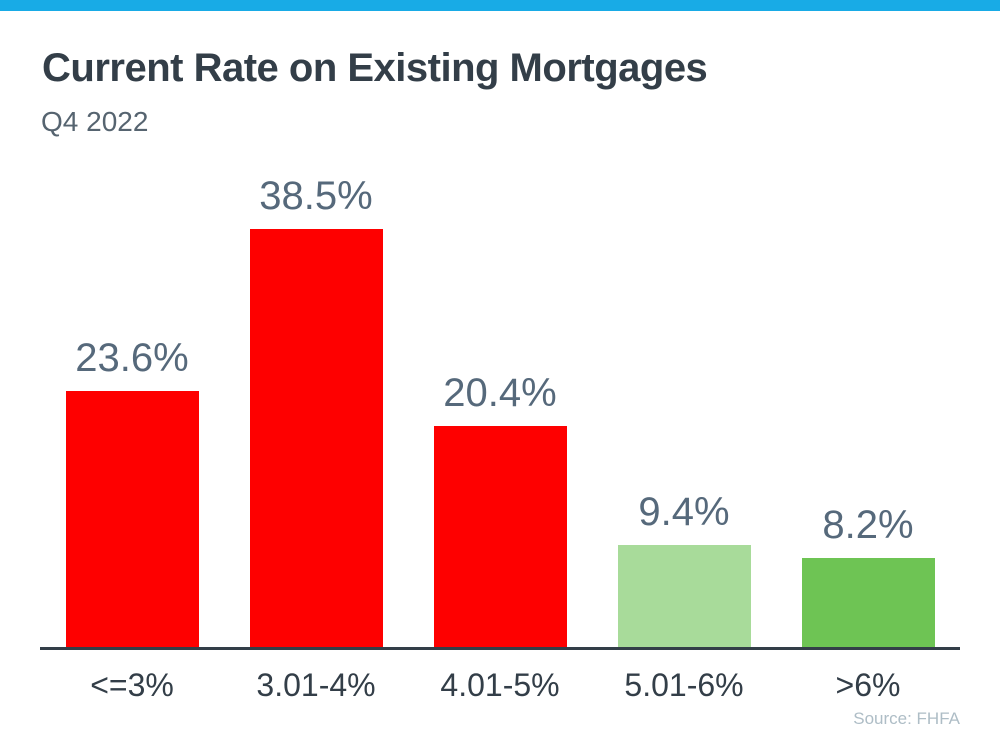 This screenshot has width=1000, height=750. Describe the element at coordinates (316, 685) in the screenshot. I see `x-axis-tick-label: 3.01-4%` at that location.